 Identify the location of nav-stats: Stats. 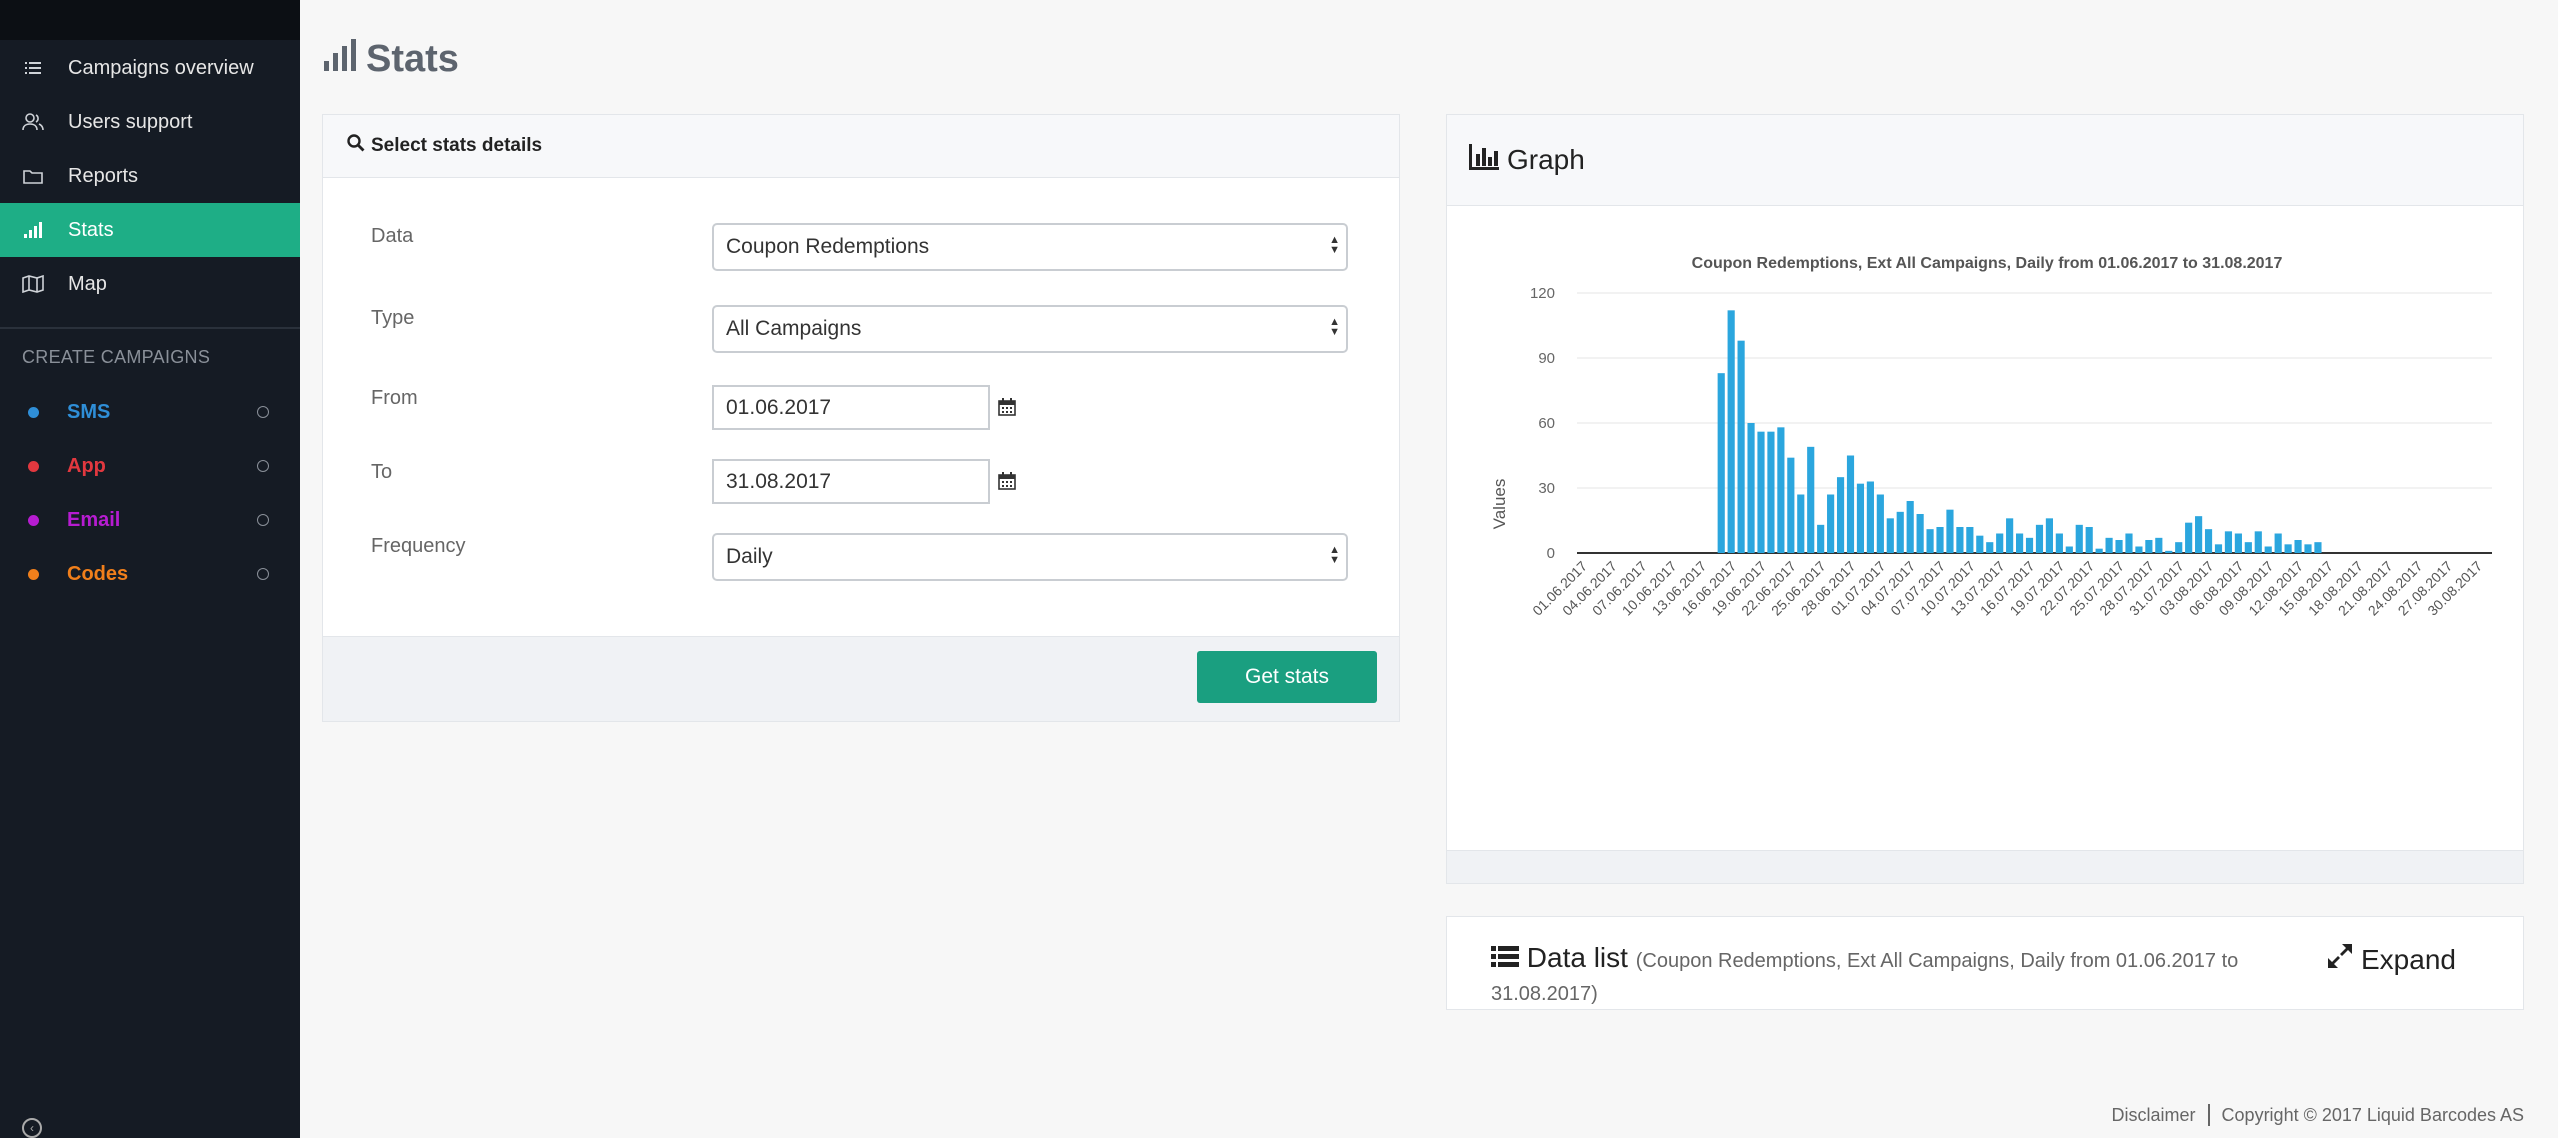
(150, 230).